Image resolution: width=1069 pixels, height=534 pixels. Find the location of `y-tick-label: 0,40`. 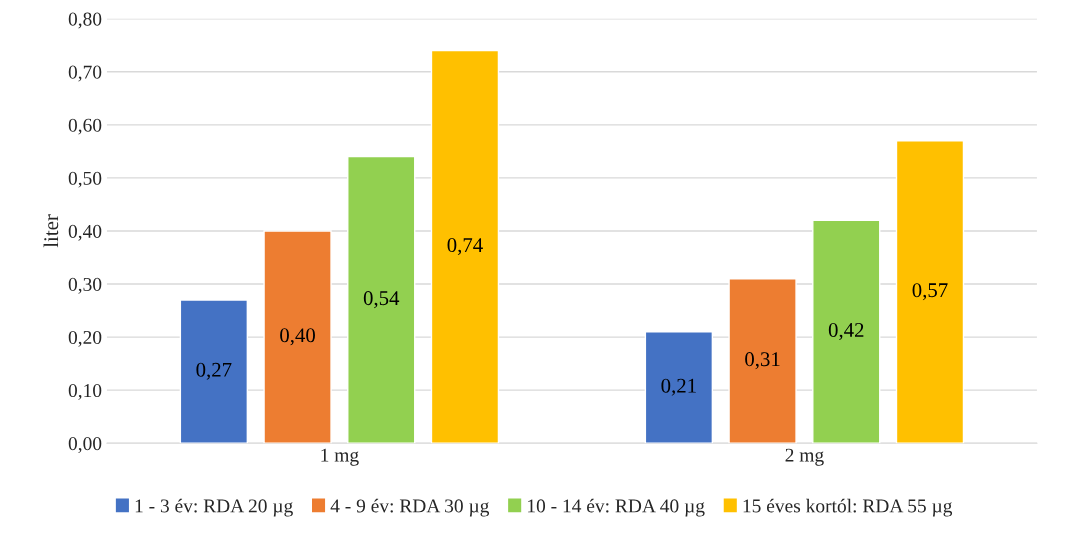

y-tick-label: 0,40 is located at coordinates (85, 232).